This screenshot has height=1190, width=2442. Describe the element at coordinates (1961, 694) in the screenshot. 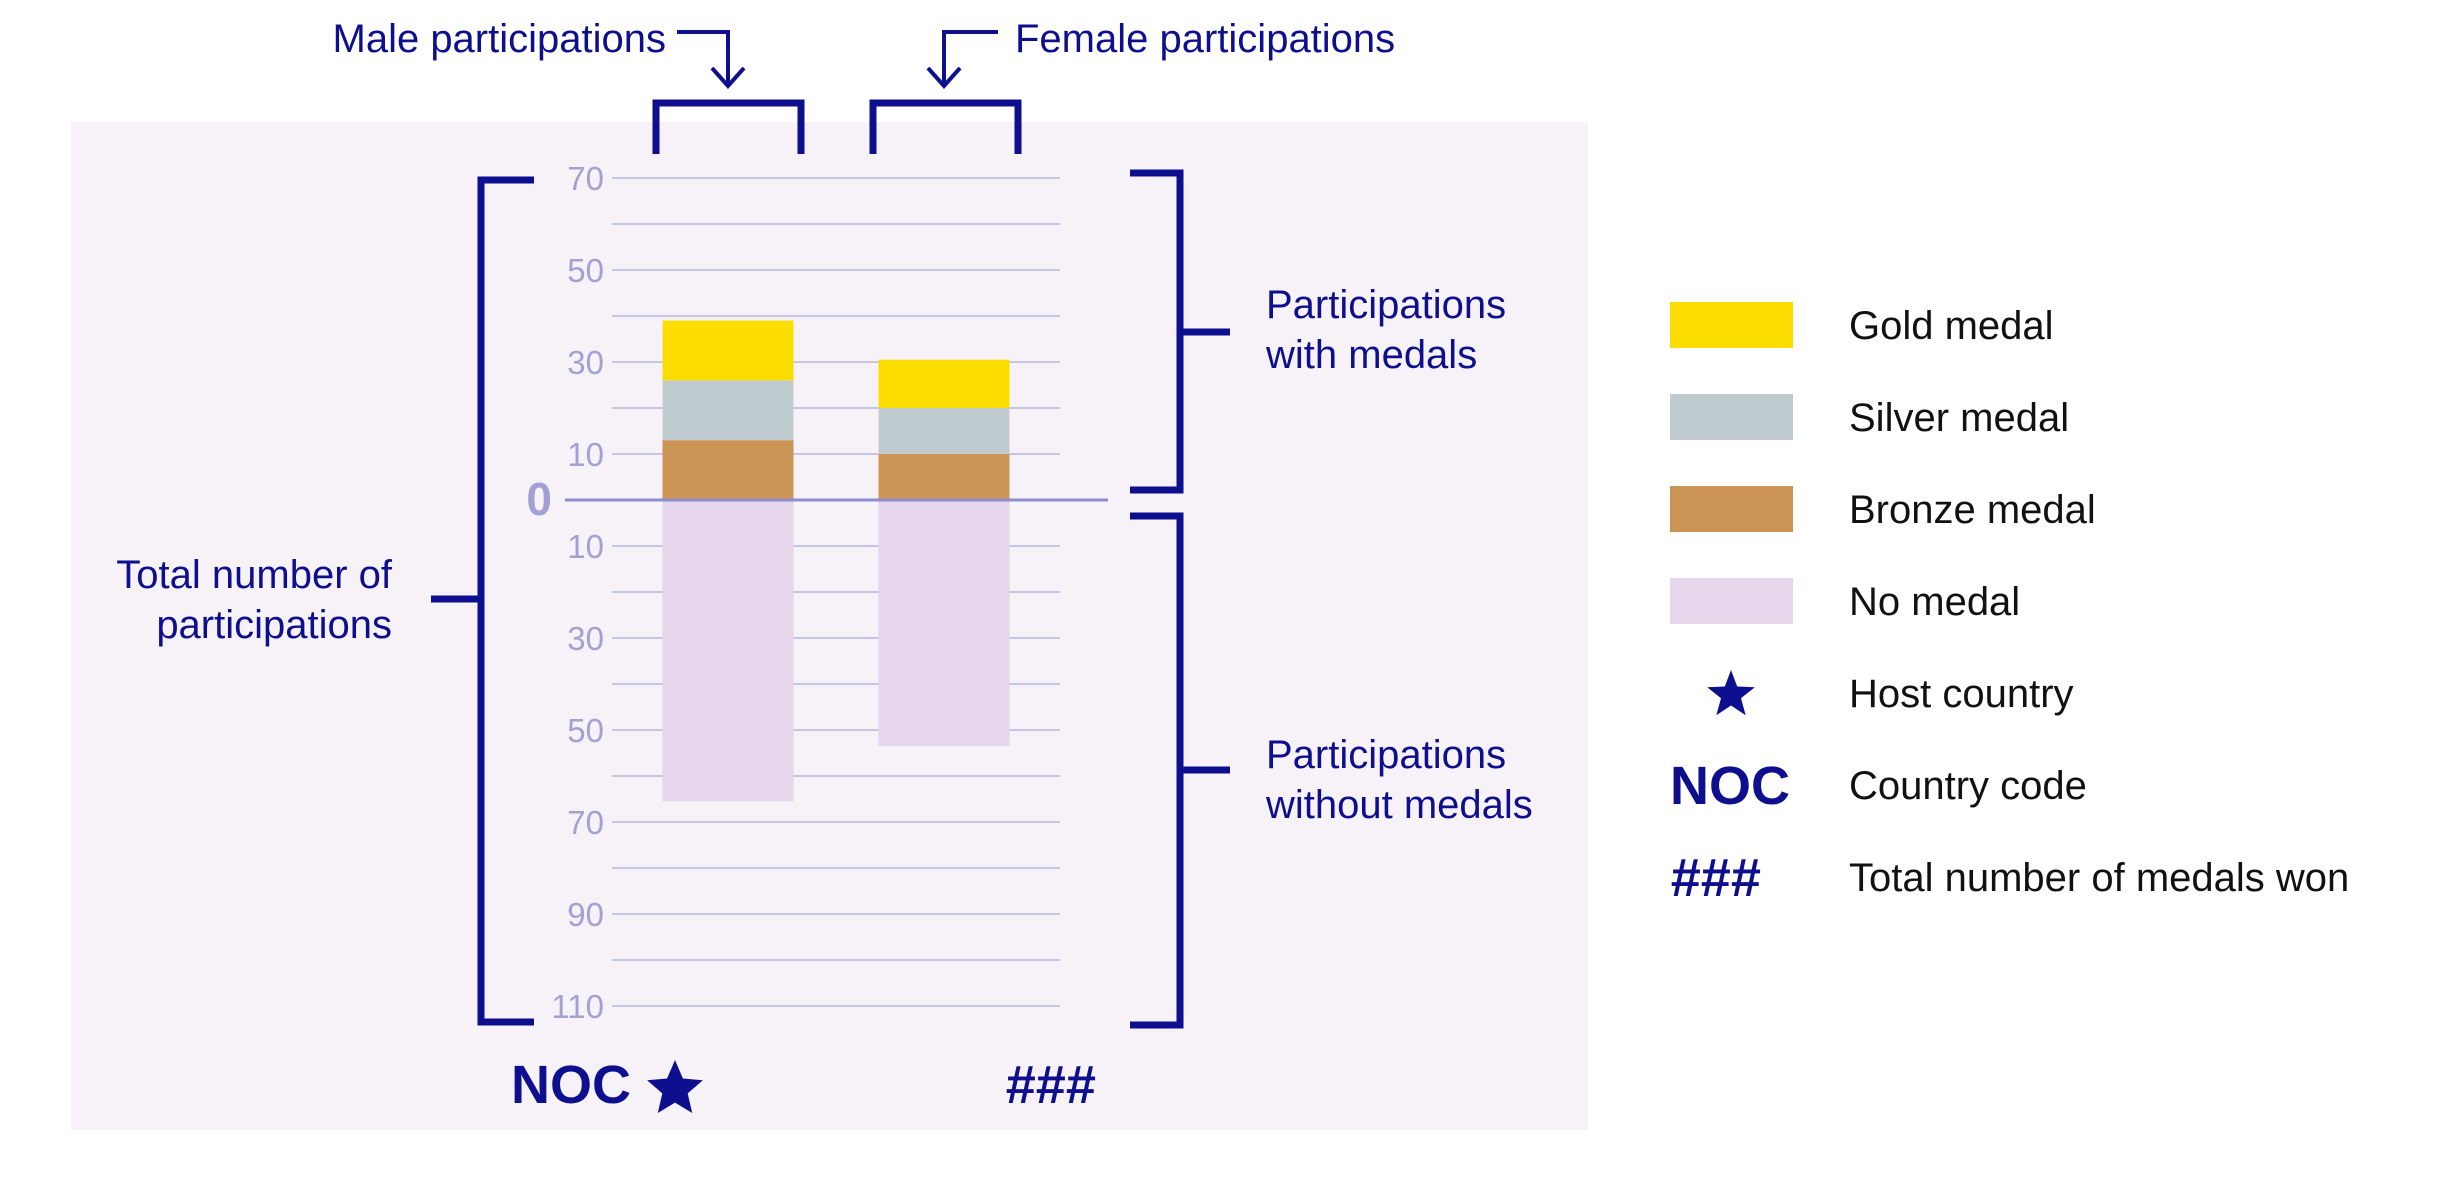

I see `legend-label: Host country` at that location.